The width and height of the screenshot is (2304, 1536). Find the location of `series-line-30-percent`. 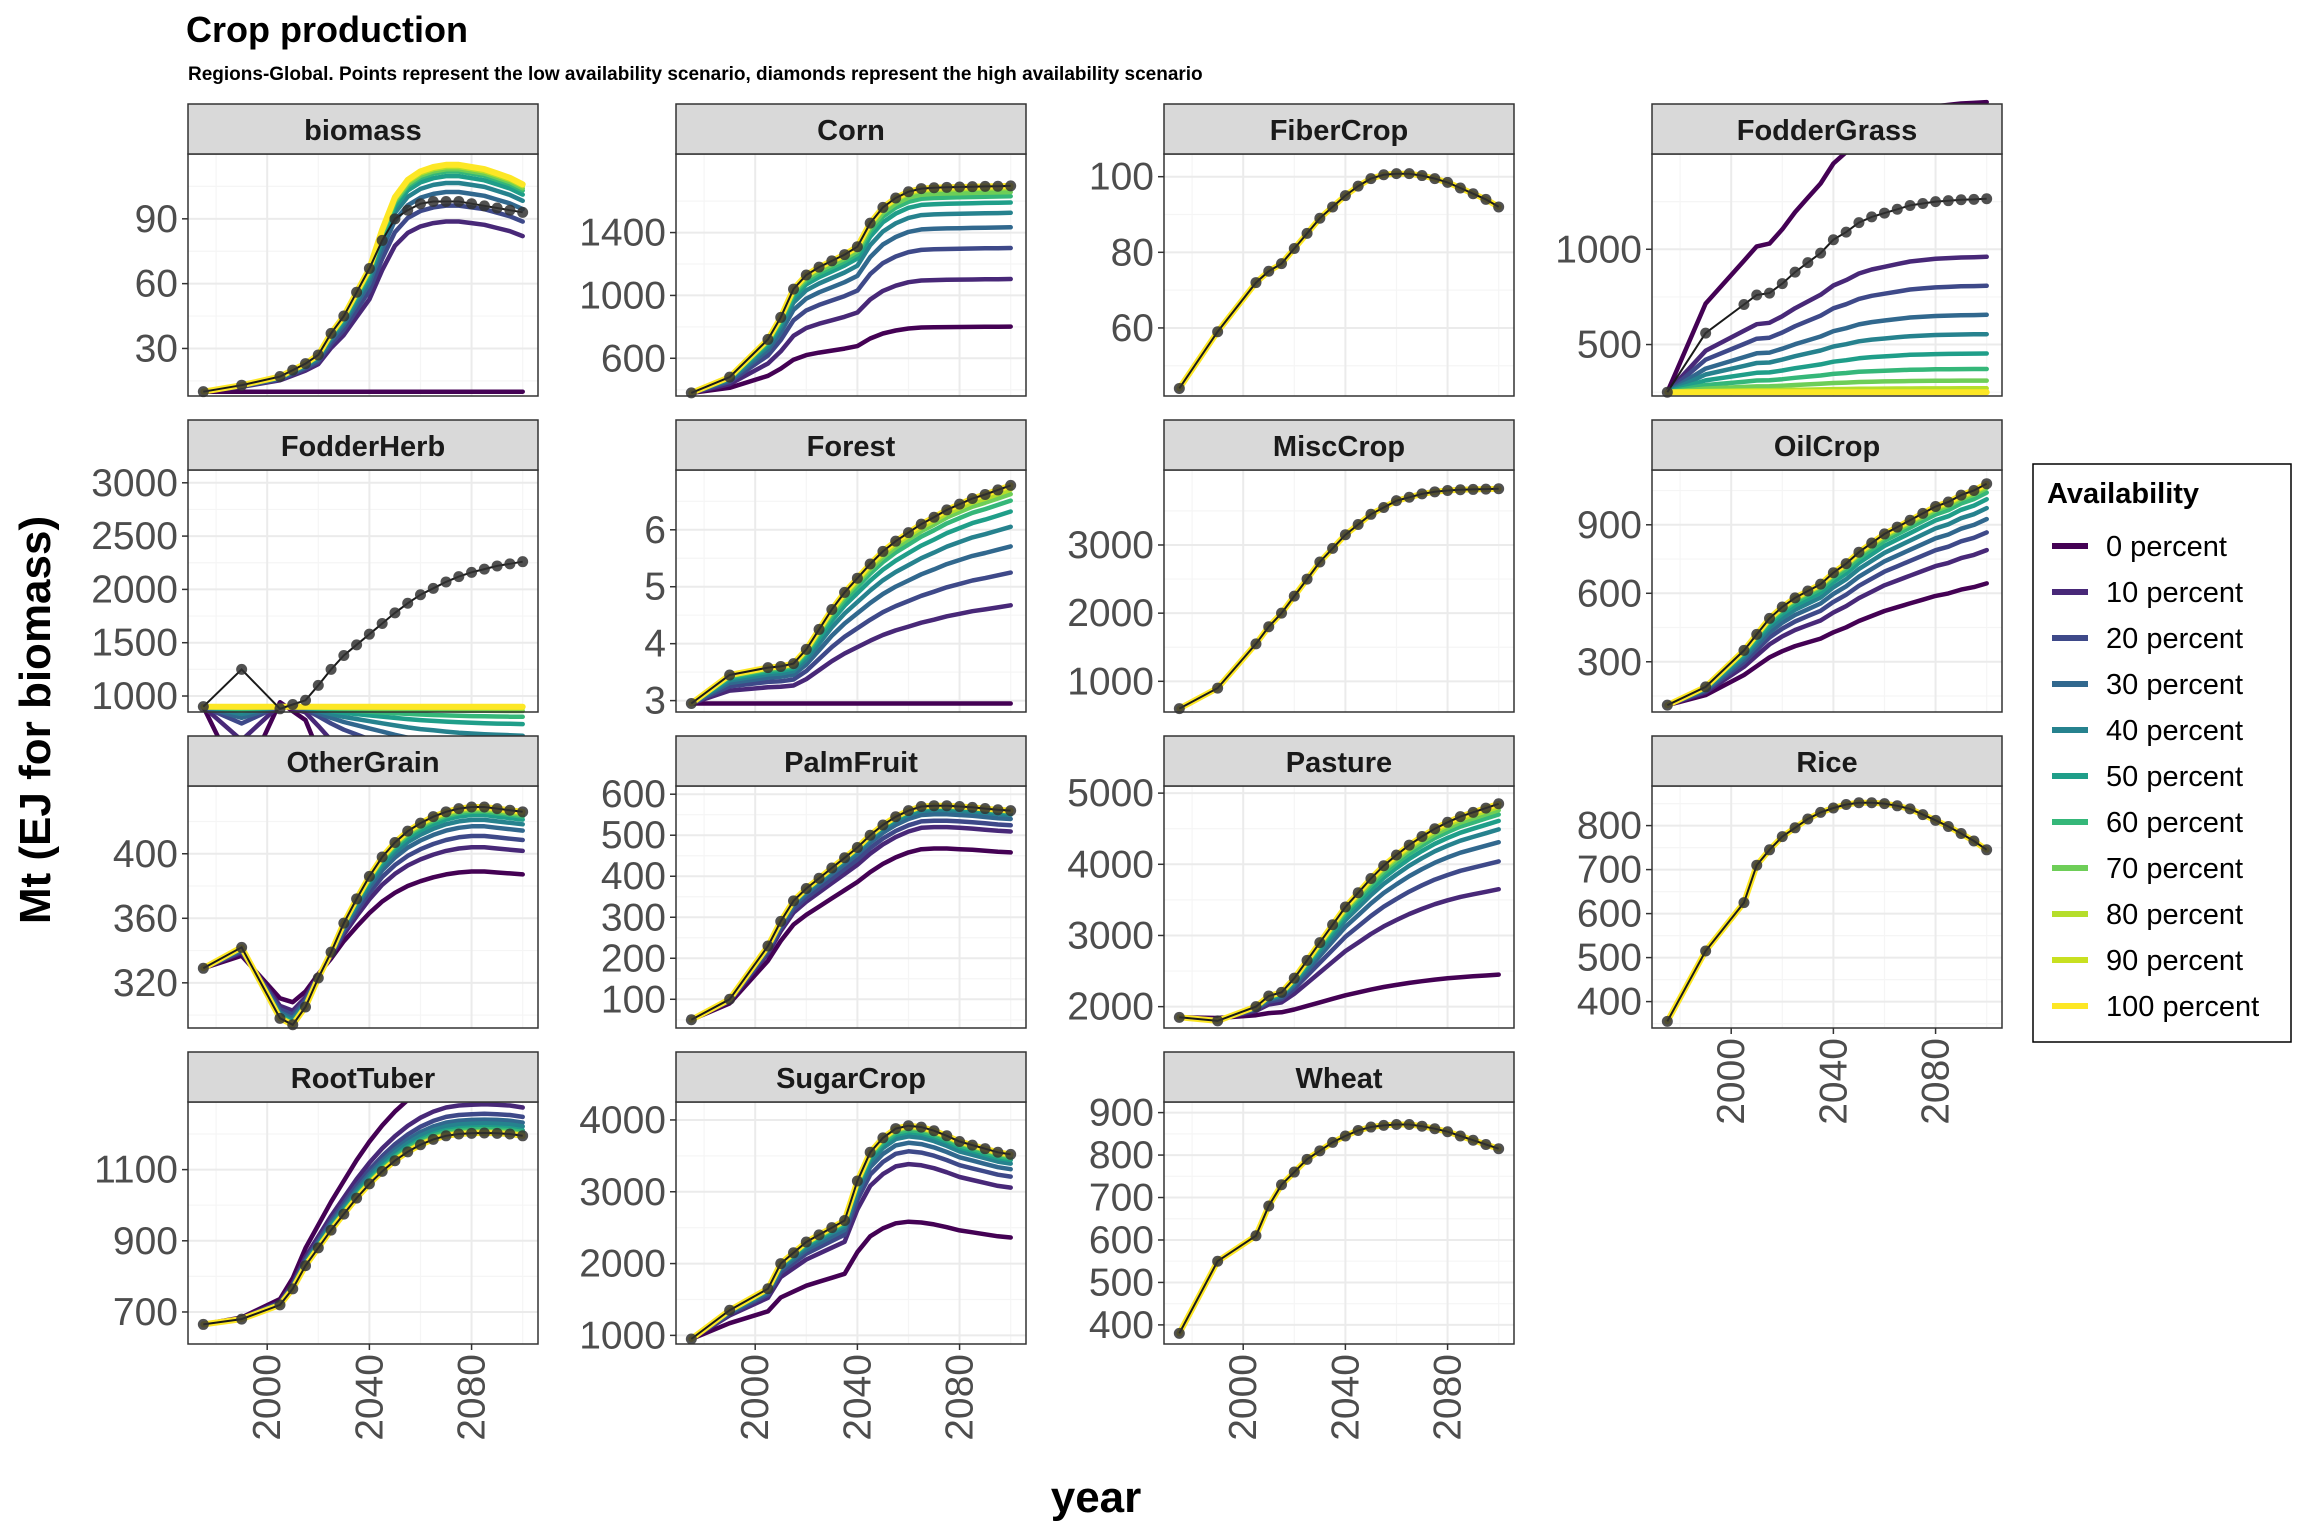

series-line-30-percent is located at coordinates (851, 310).